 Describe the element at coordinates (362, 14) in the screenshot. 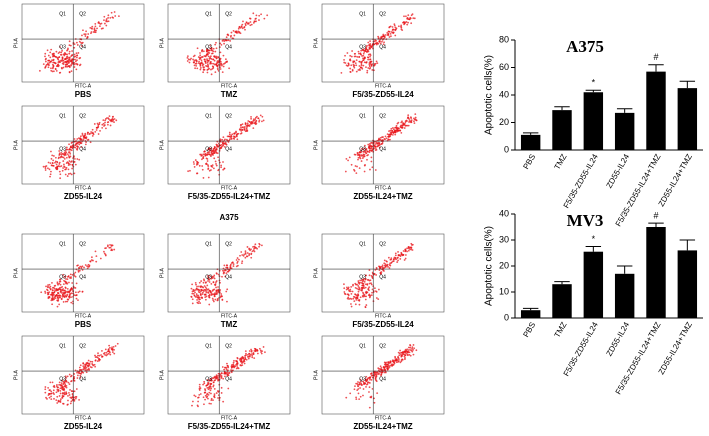

I see `quadrant-label: Q1` at that location.